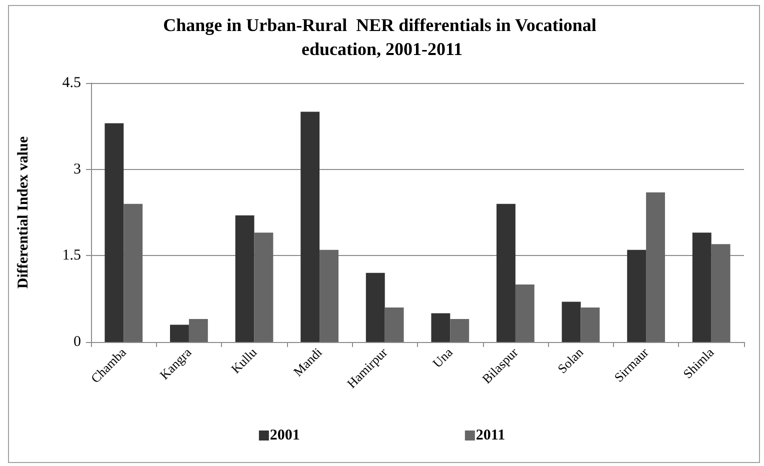 The height and width of the screenshot is (466, 764). Describe the element at coordinates (24, 212) in the screenshot. I see `y-axis-title: Differential Index value` at that location.